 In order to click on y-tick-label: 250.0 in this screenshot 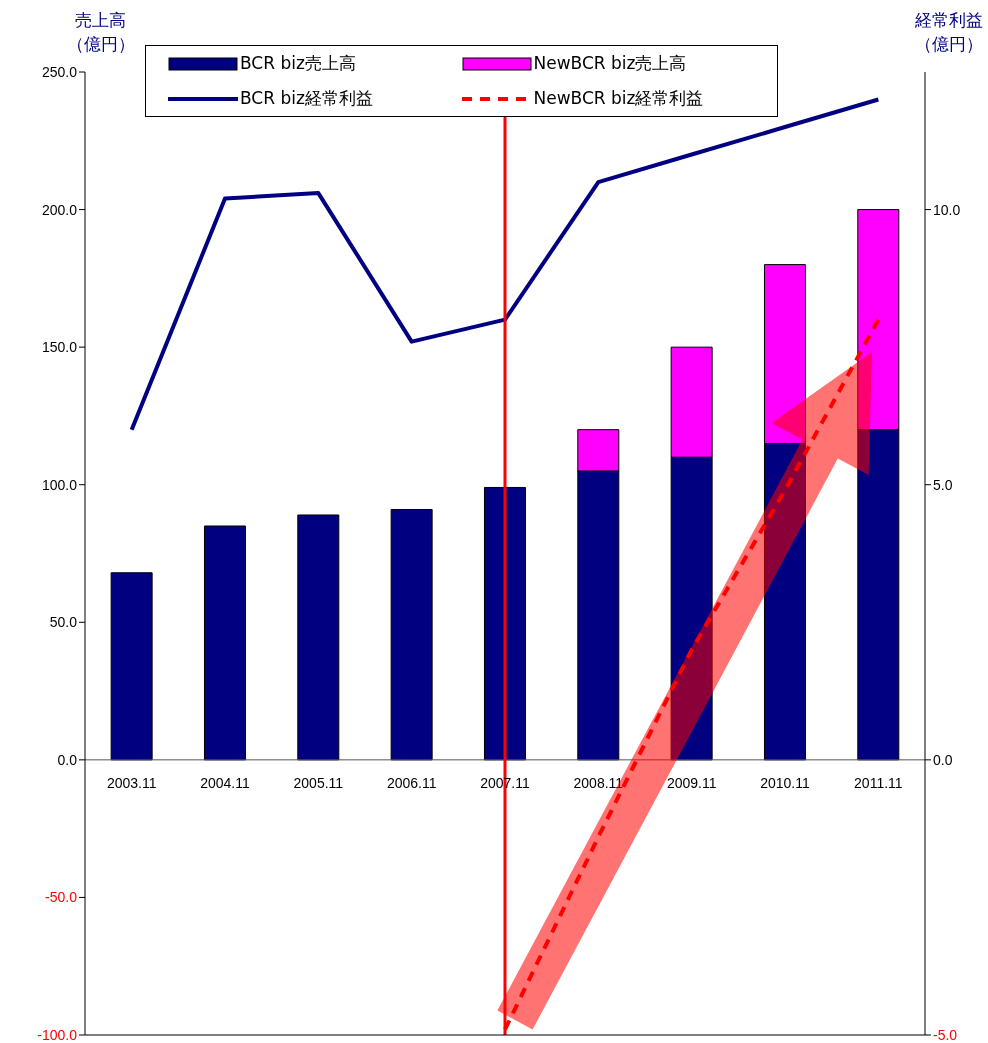, I will do `click(59, 72)`.